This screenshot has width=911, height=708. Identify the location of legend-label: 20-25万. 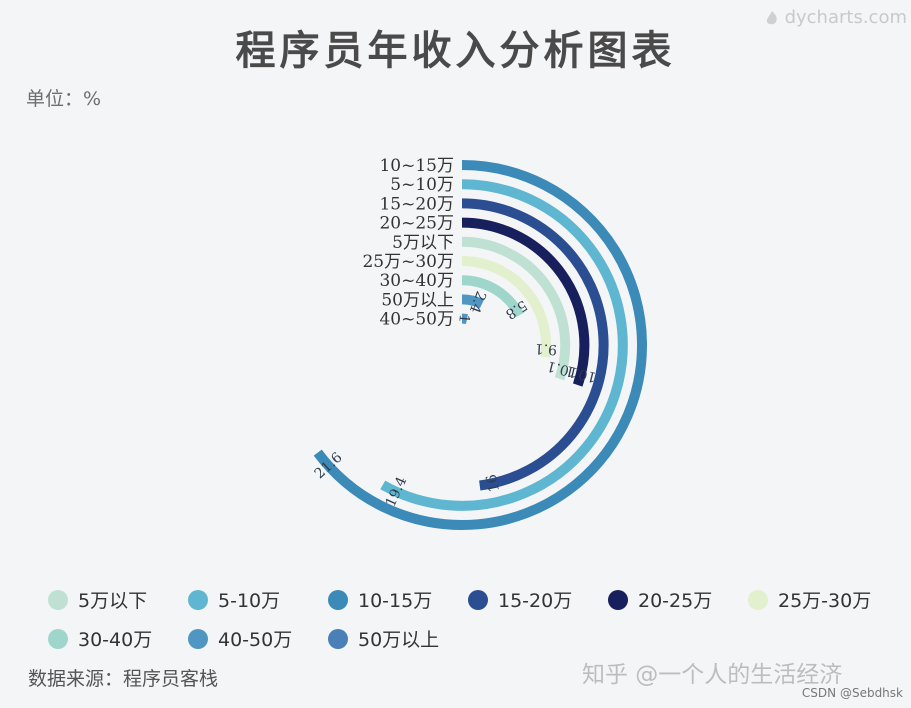
(675, 601).